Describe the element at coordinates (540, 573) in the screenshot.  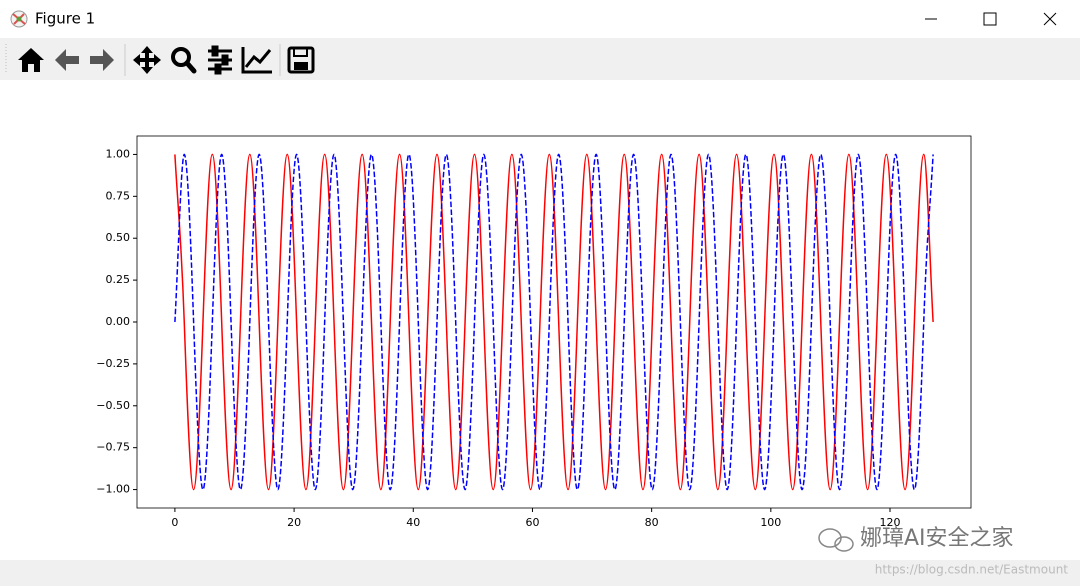
I see `status-bar` at that location.